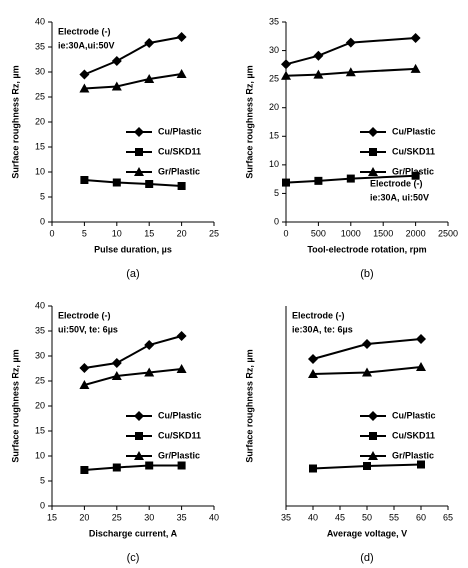  I want to click on caption: (d), so click(366, 558).